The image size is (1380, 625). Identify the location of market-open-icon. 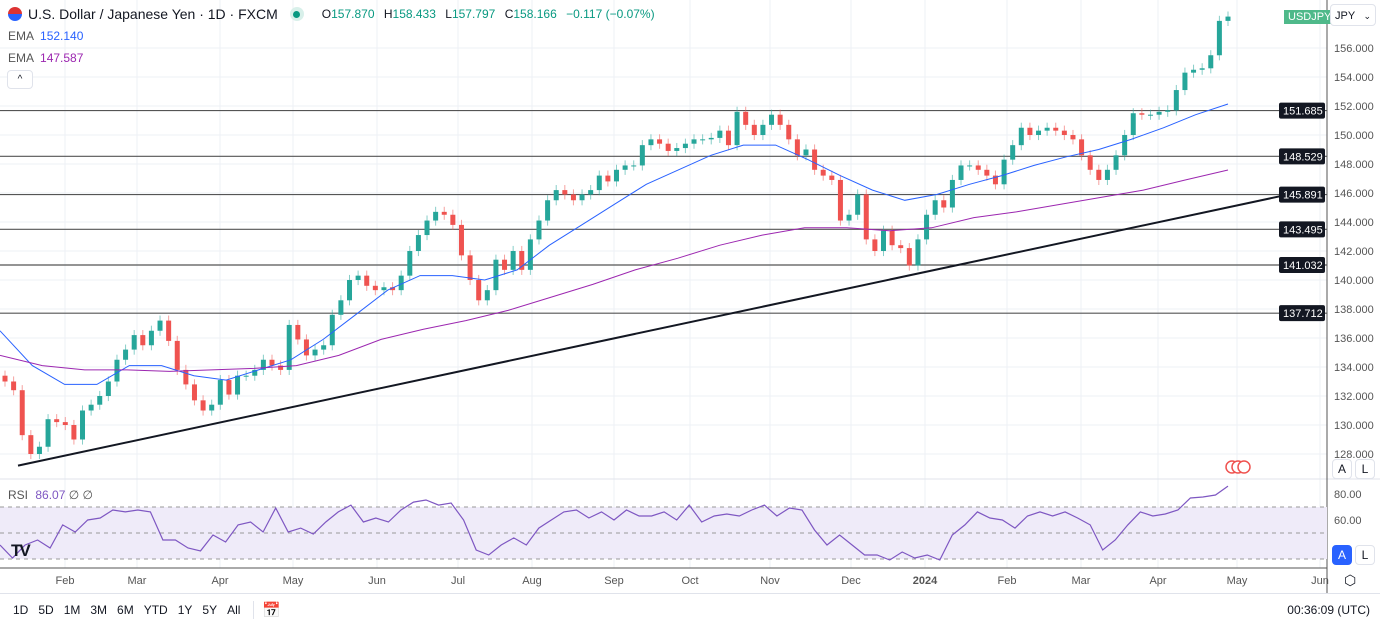
(296, 14).